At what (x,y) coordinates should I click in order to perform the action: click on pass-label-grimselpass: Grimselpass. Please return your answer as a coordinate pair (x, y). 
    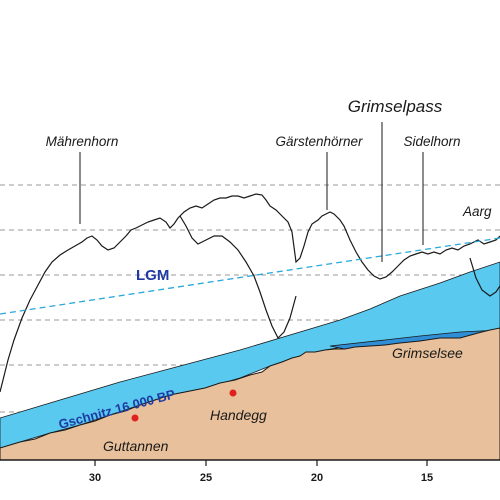
    Looking at the image, I should click on (395, 106).